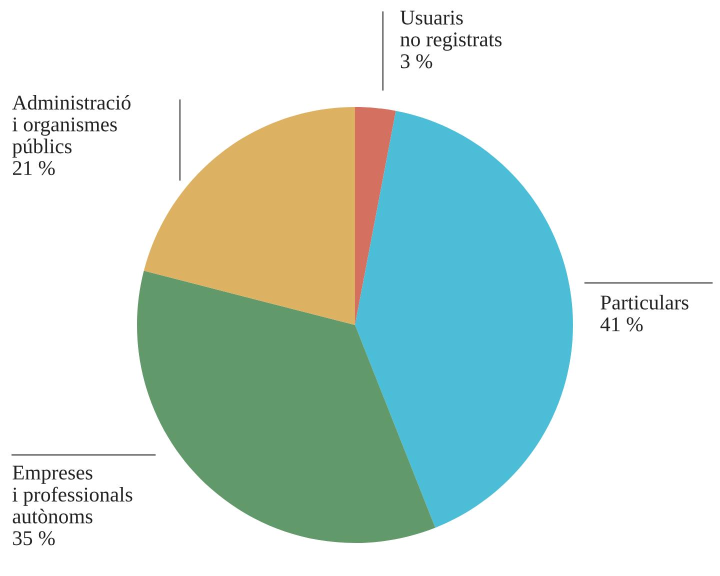  Describe the element at coordinates (621, 324) in the screenshot. I see `data-label: 41 %` at that location.